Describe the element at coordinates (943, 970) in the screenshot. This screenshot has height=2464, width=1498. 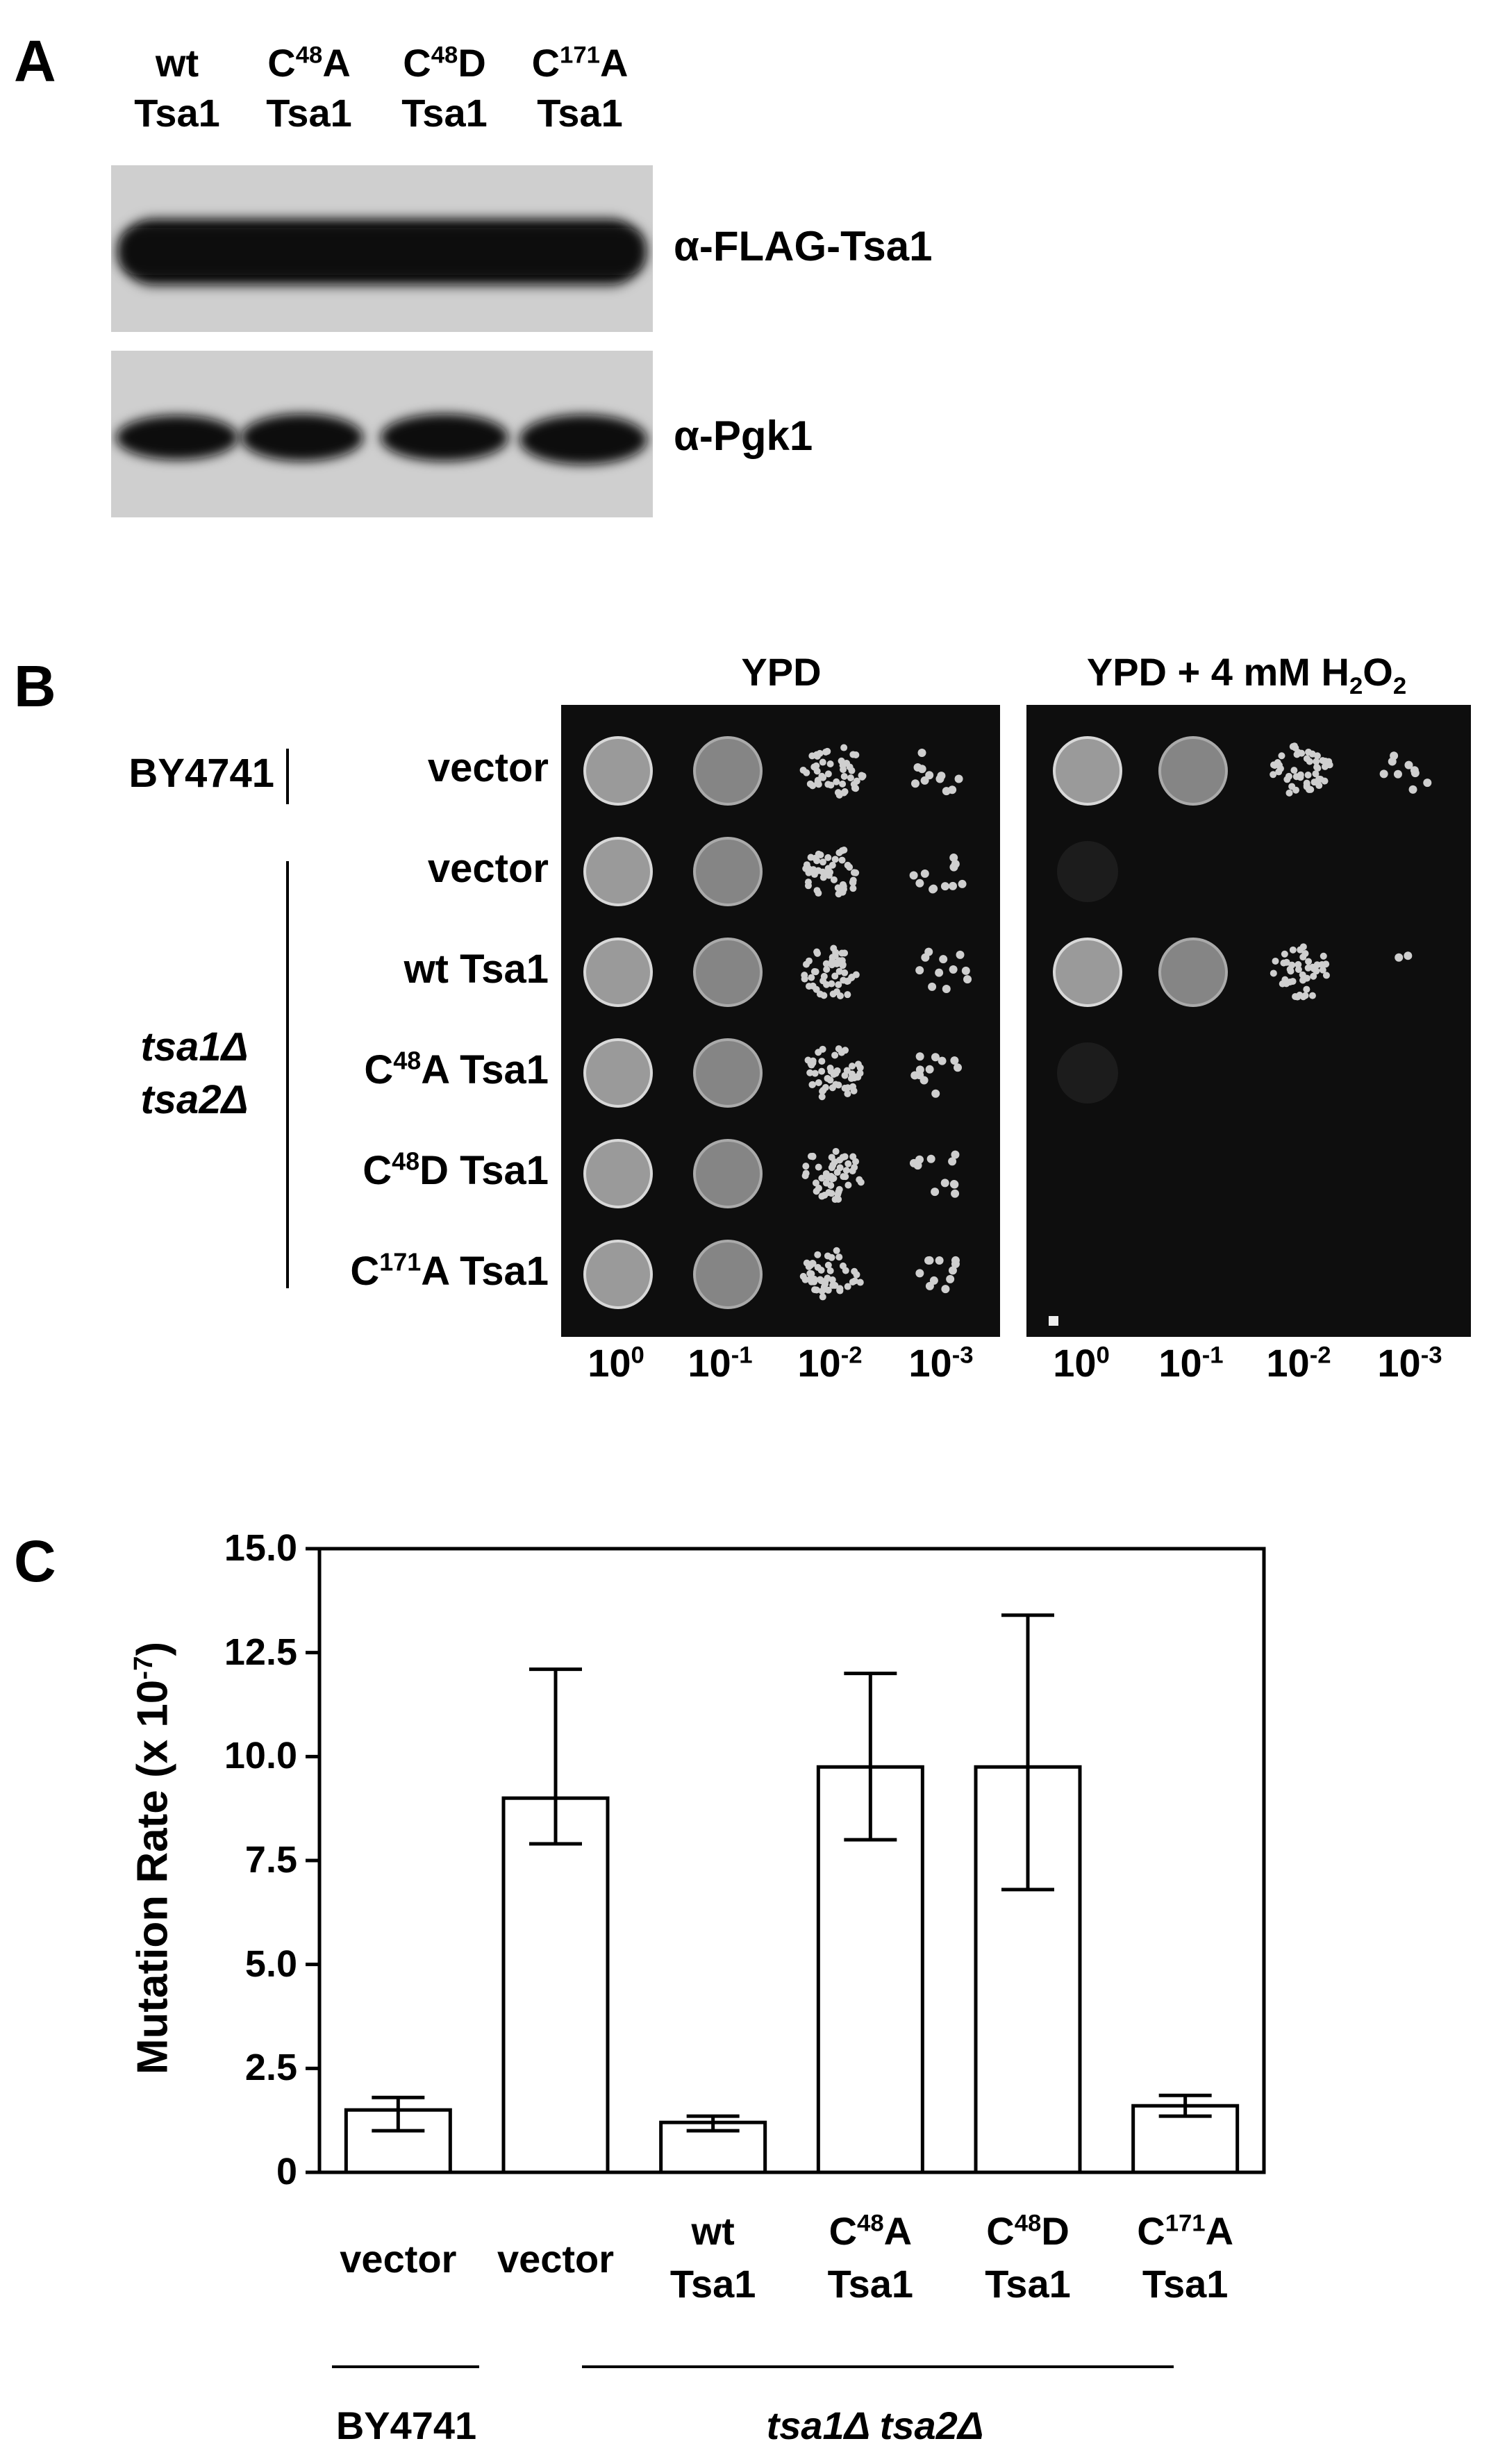
I see `ypd-spot-r2-c3` at that location.